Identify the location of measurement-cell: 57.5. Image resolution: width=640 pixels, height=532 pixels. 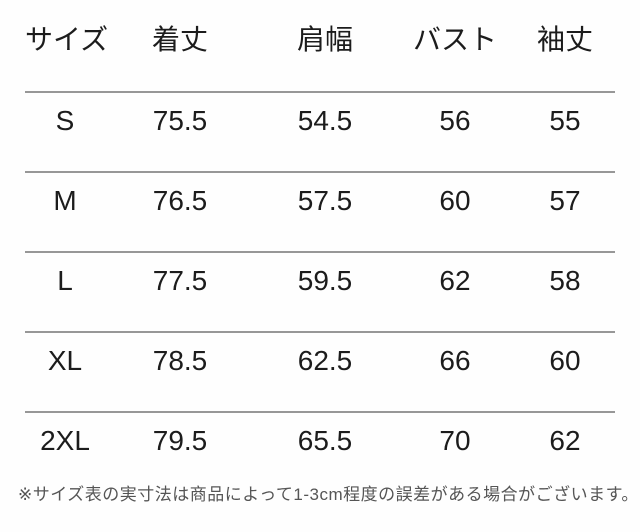
(325, 200).